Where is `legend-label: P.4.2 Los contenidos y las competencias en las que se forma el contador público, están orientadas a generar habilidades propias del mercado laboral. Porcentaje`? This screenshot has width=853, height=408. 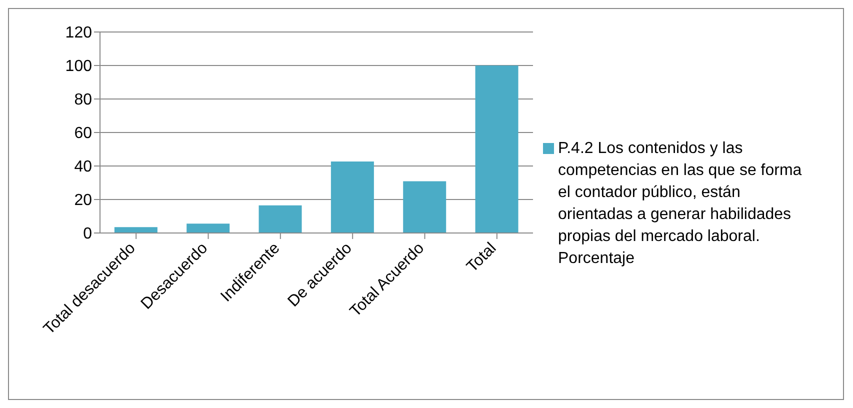 legend-label: P.4.2 Los contenidos y las competencias en las que se forma el contador público, están orientadas a generar habilidades propias del mercado laboral. Porcentaje is located at coordinates (680, 204).